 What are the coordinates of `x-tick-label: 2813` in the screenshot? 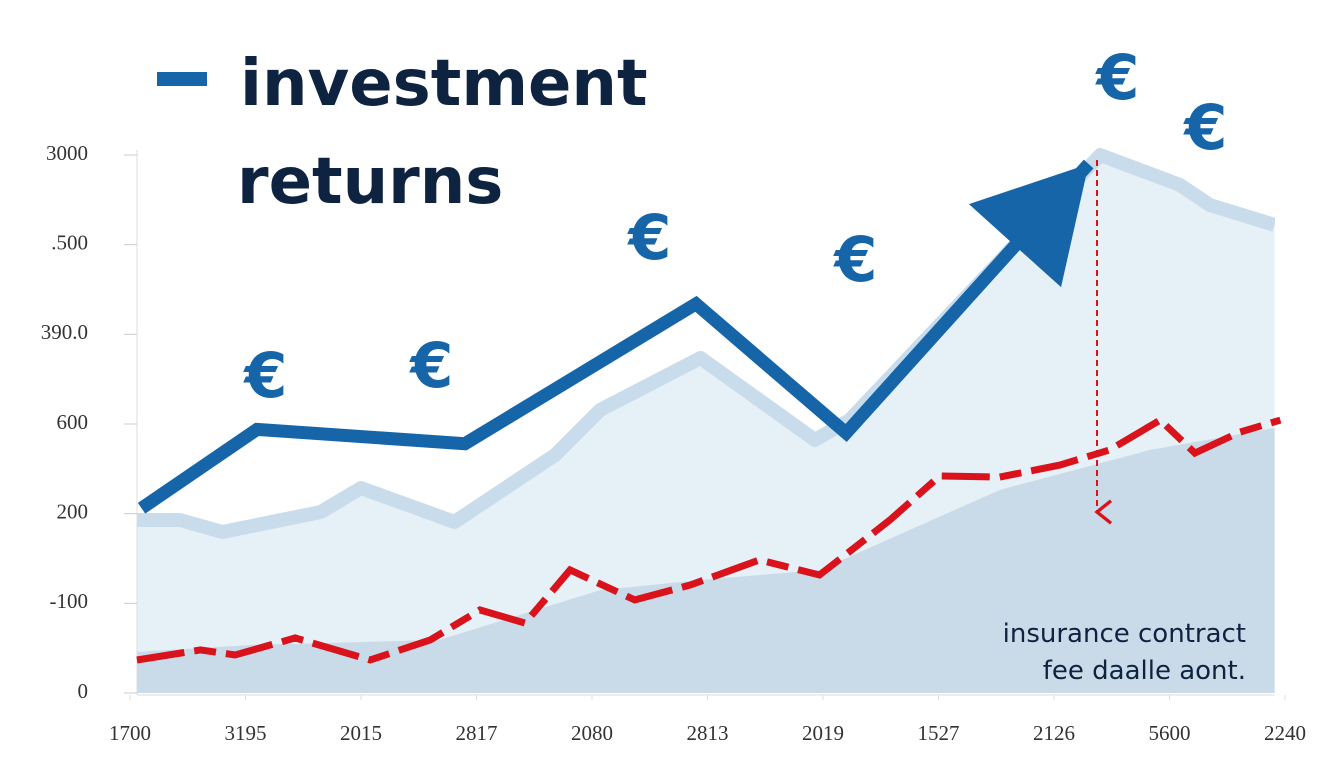 It's located at (708, 733).